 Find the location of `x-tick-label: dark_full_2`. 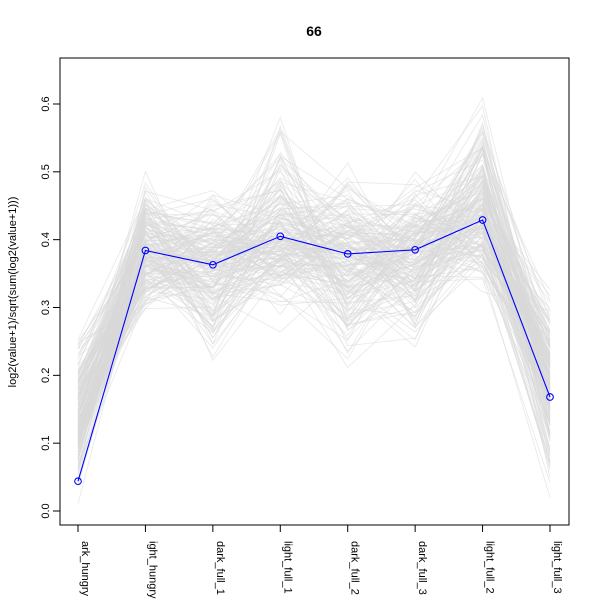

x-tick-label: dark_full_2 is located at coordinates (355, 568).